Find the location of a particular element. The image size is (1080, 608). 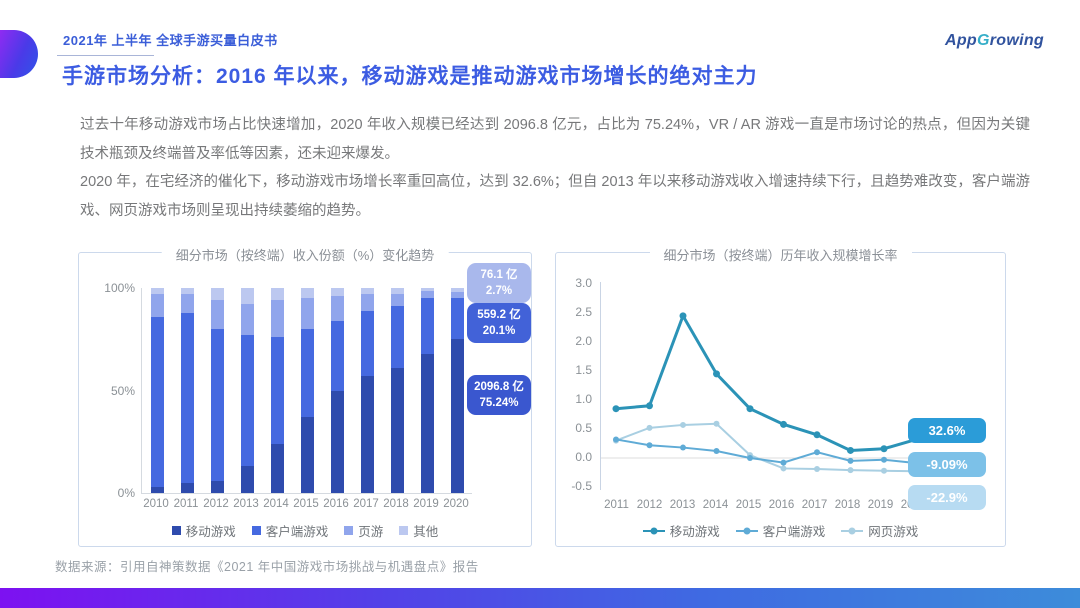

bar-chart-title: 细分市场（按终端）收入份额（%）变化趋势 is located at coordinates (305, 254).